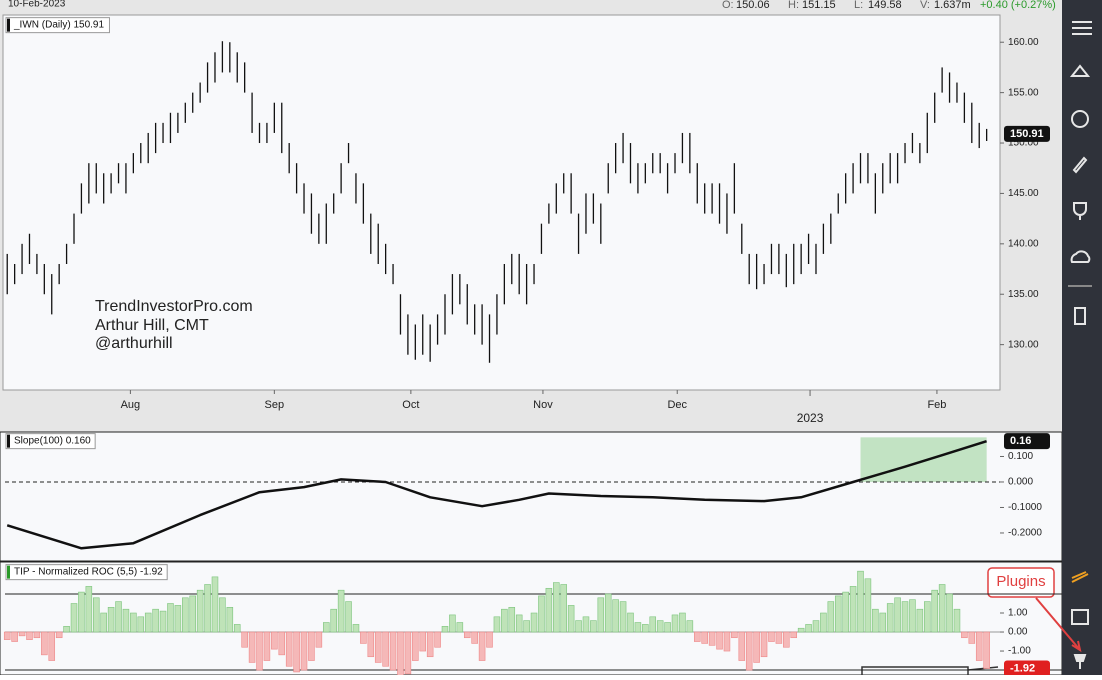  What do you see at coordinates (677, 405) in the screenshot?
I see `x-tick-label: Dec` at bounding box center [677, 405].